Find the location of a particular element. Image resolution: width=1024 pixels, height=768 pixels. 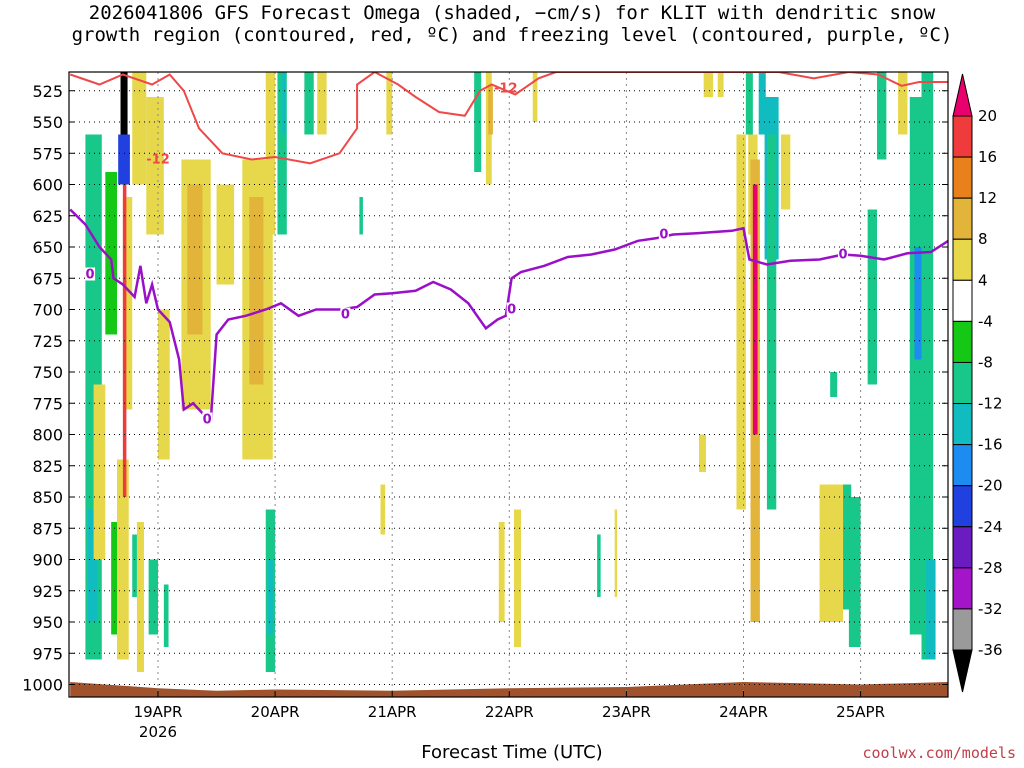

x-tick-sublabel-19APR: 2026 is located at coordinates (158, 732).